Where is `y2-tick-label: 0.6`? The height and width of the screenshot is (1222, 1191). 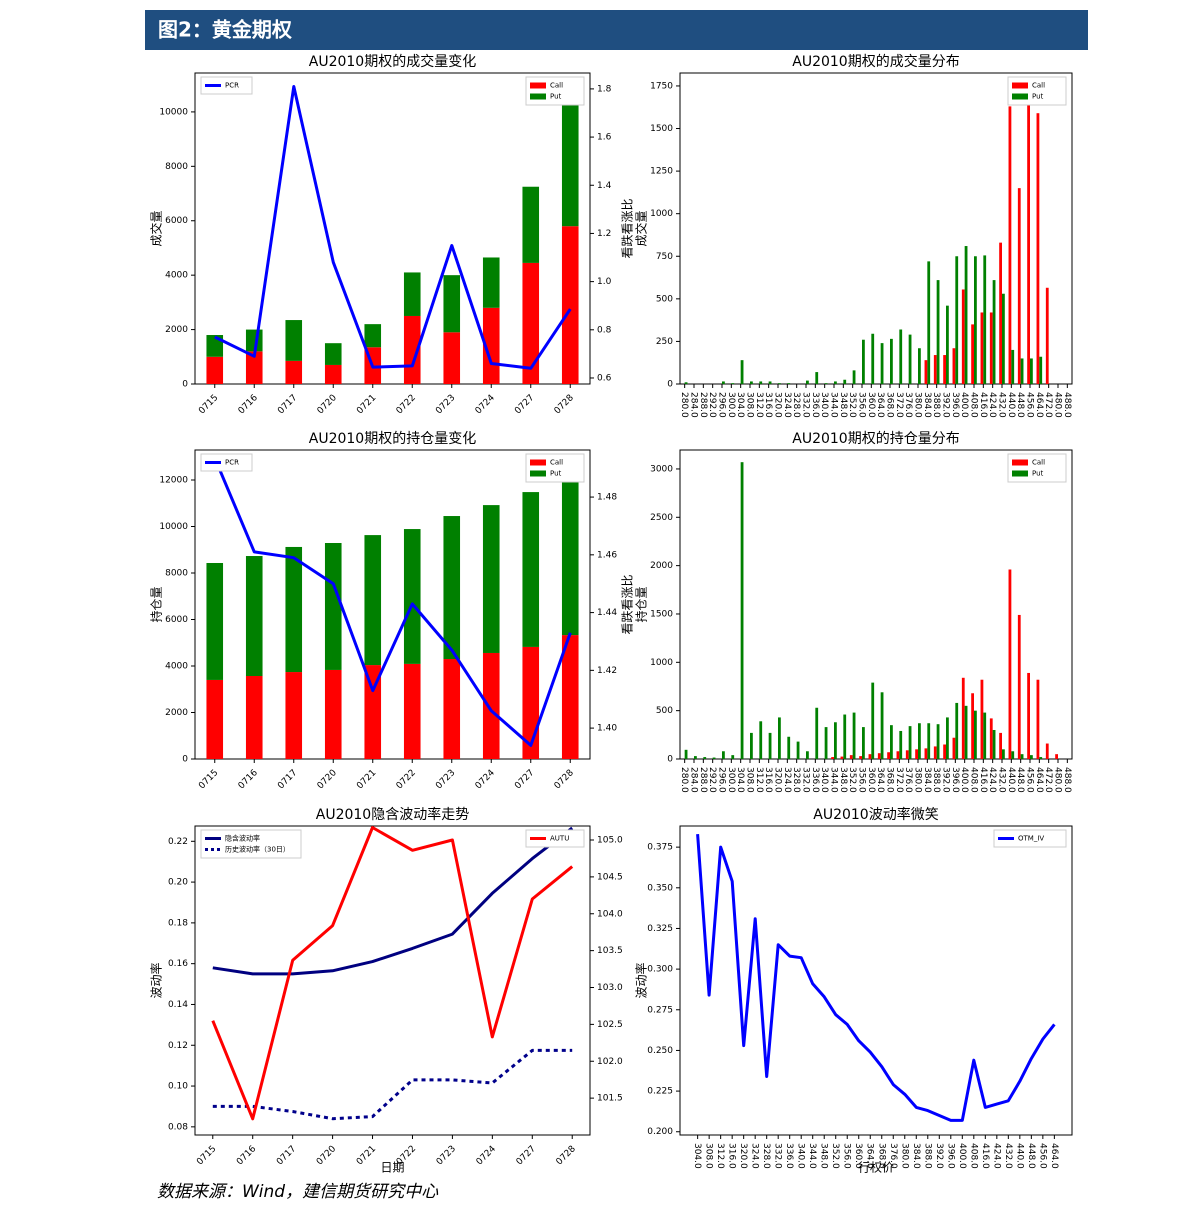 y2-tick-label: 0.6 is located at coordinates (604, 378).